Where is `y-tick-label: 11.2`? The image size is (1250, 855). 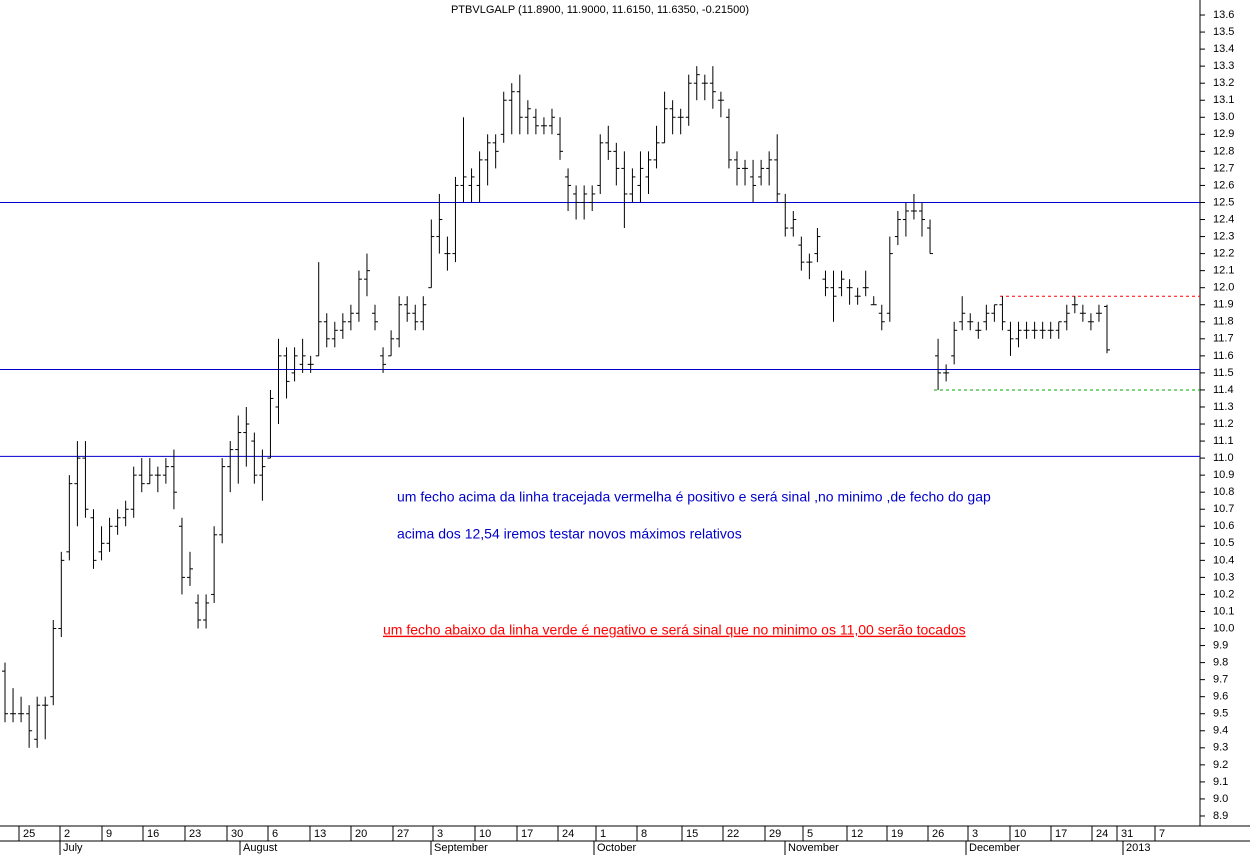 y-tick-label: 11.2 is located at coordinates (1223, 424).